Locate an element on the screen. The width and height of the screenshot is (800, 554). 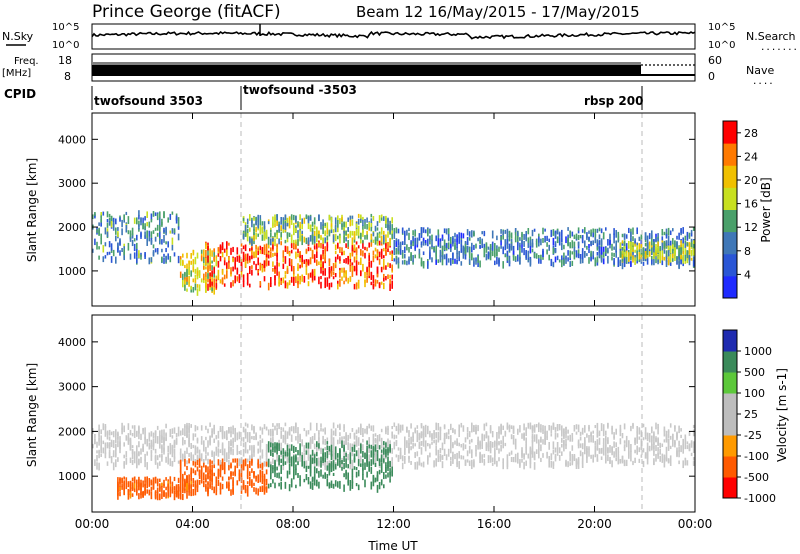
freq-label-2: [MHz] is located at coordinates (16, 73).